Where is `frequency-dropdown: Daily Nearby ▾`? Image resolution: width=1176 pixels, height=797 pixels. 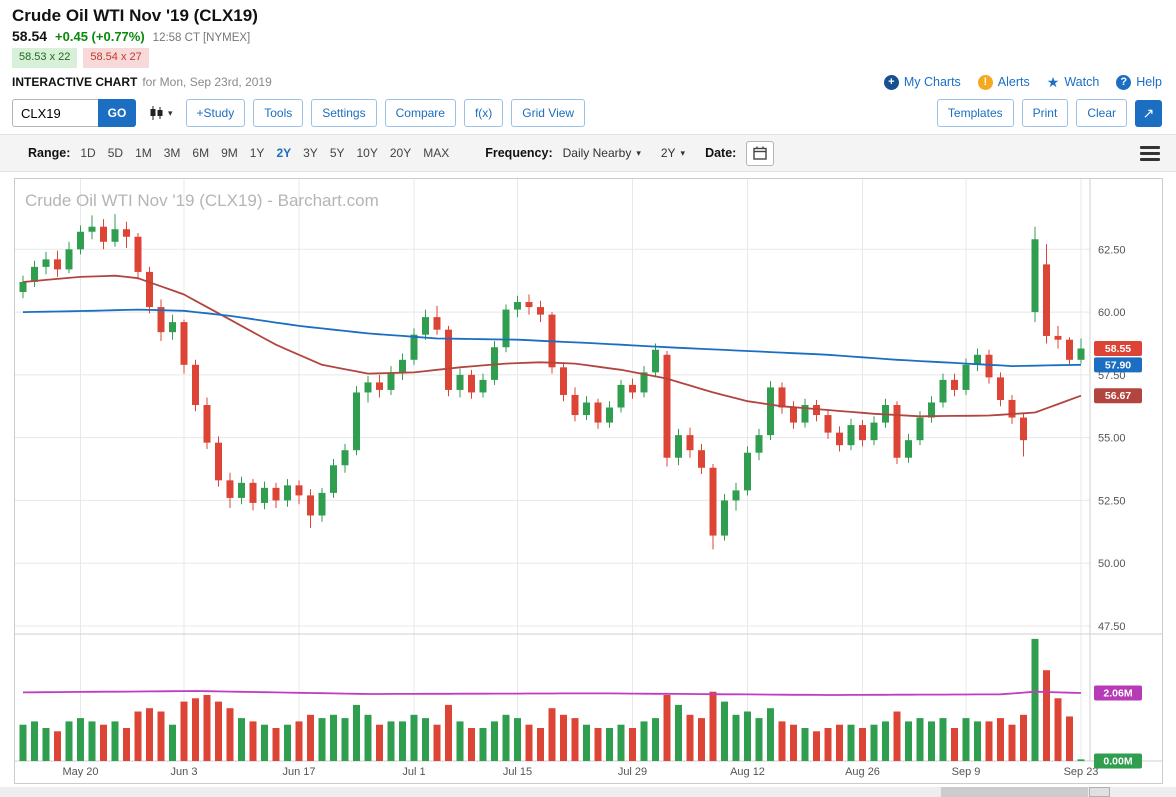
frequency-dropdown: Daily Nearby ▾ is located at coordinates (602, 153).